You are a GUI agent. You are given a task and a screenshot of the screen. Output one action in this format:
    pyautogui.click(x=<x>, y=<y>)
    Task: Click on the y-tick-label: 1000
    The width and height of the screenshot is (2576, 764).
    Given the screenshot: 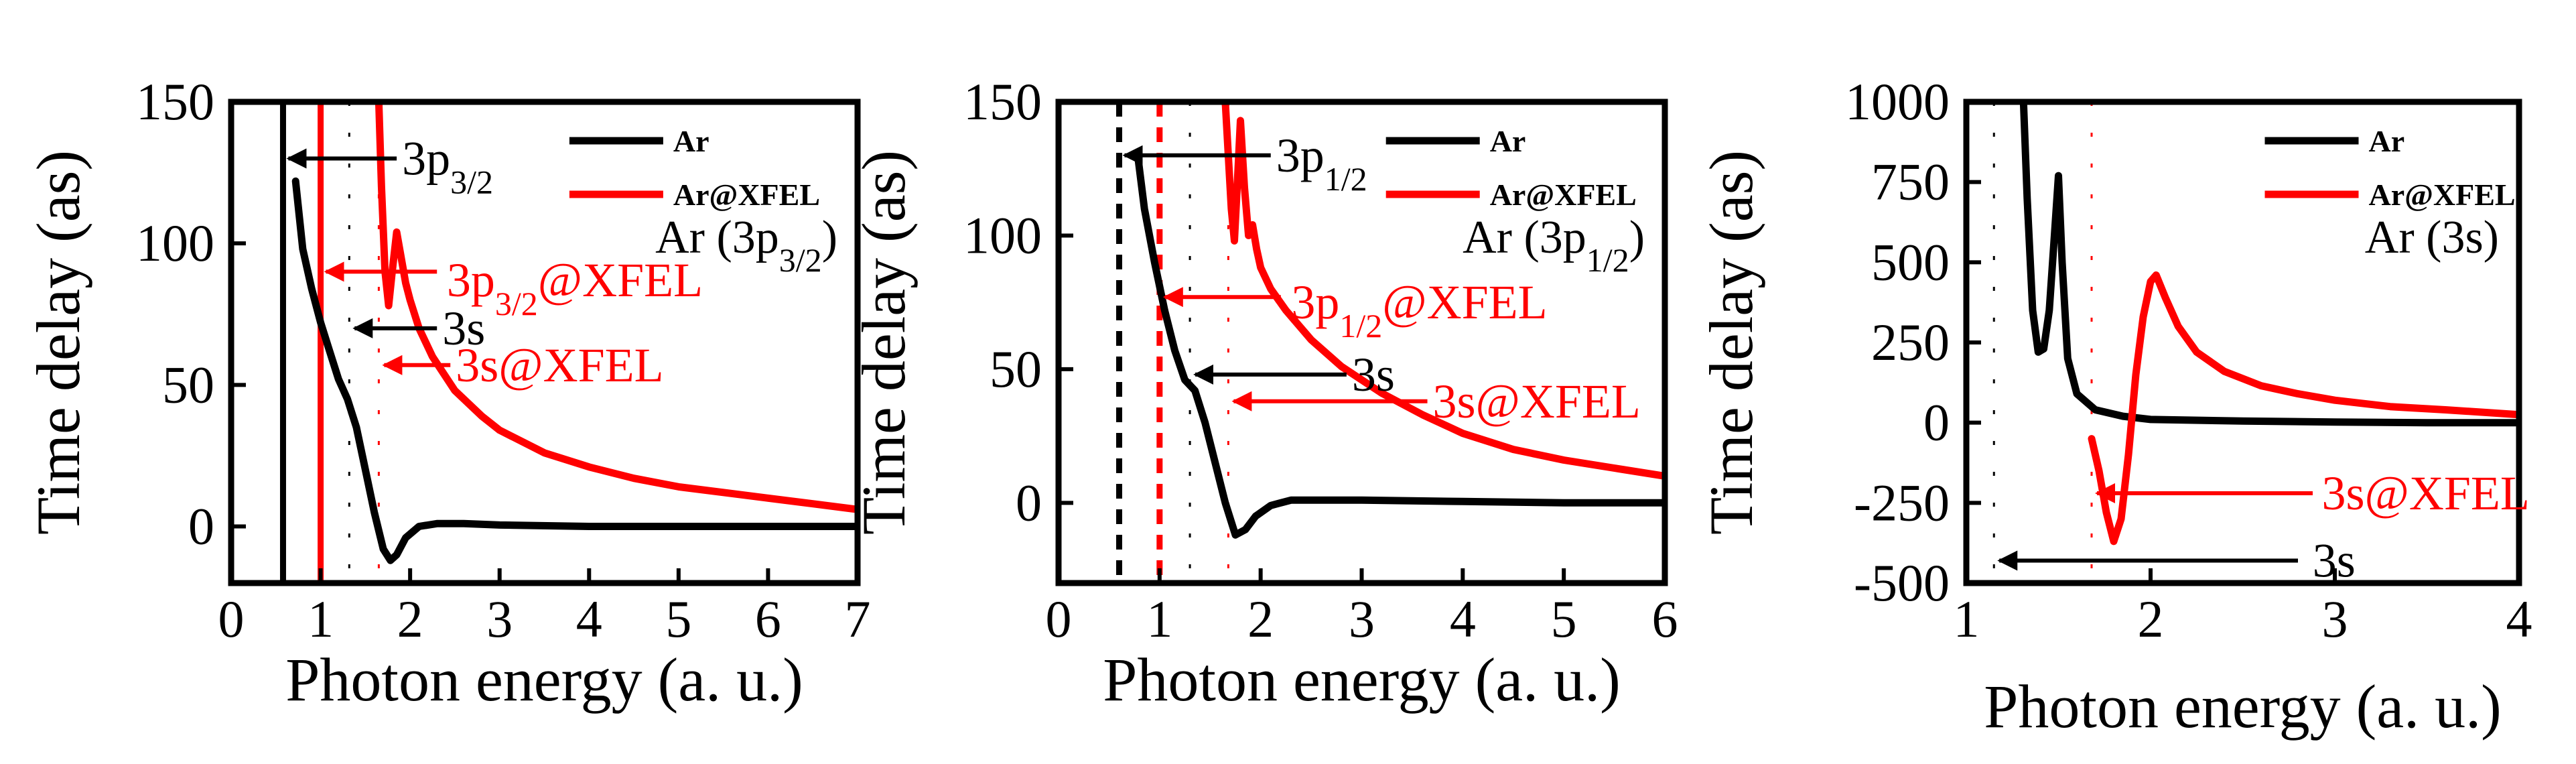 What is the action you would take?
    pyautogui.click(x=1897, y=101)
    